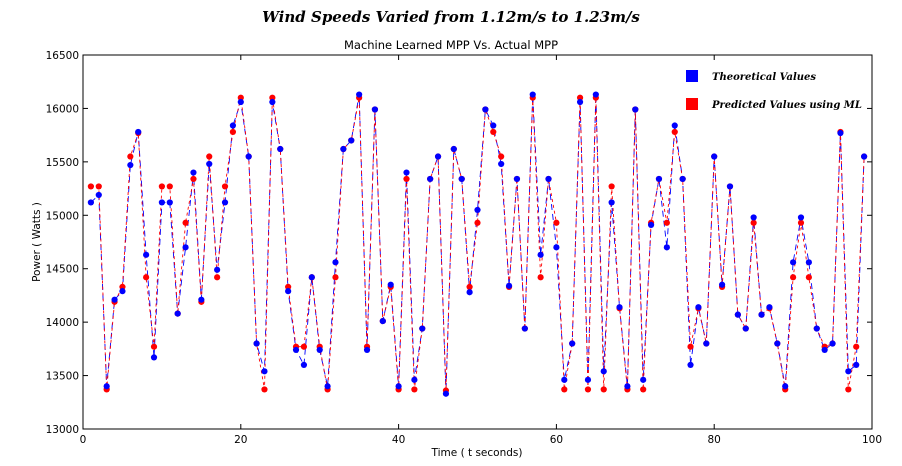 The width and height of the screenshot is (902, 466). What do you see at coordinates (714, 440) in the screenshot?
I see `x-tick-label: 80` at bounding box center [714, 440].